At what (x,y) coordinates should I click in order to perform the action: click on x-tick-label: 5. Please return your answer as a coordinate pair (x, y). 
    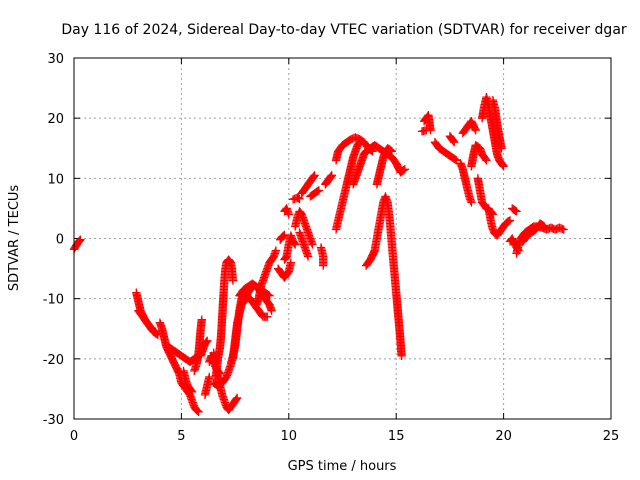
    Looking at the image, I should click on (181, 436).